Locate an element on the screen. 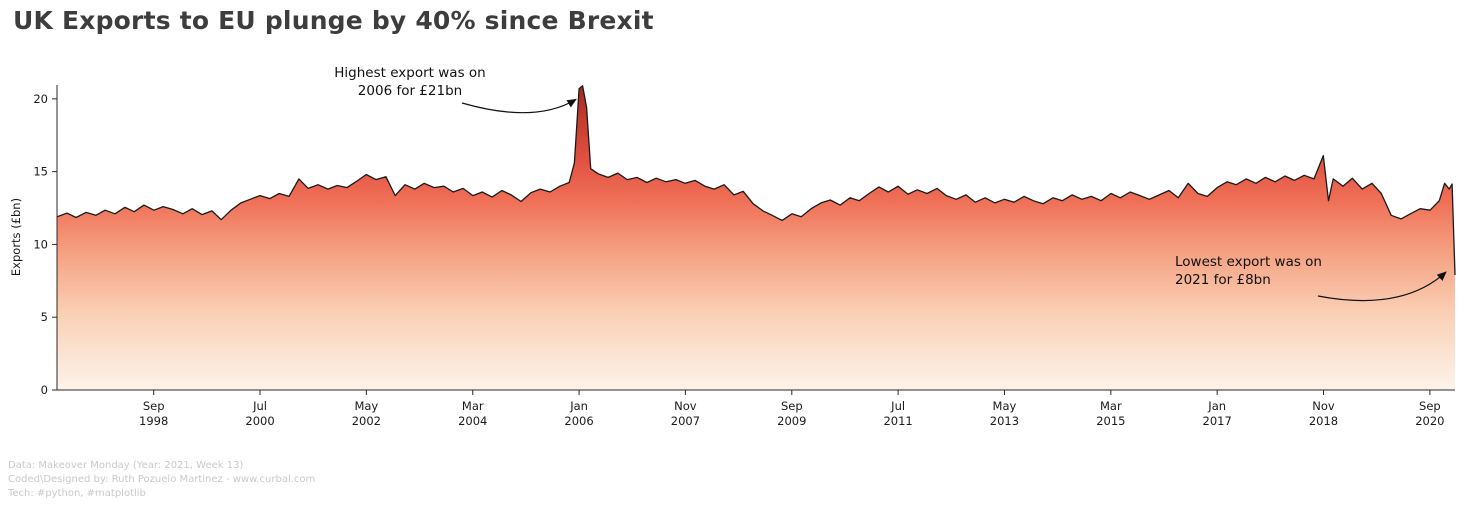 This screenshot has height=506, width=1462. x-tick-label-year: 1998 is located at coordinates (153, 421).